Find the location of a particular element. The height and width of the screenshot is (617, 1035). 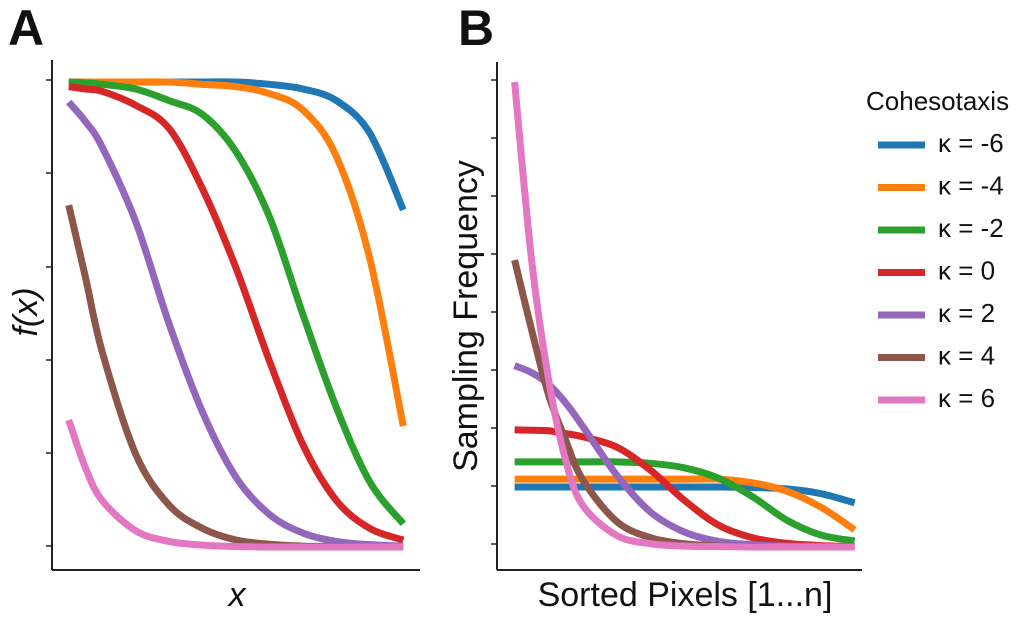

x-axis-label: Sorted Pixels [1...n] is located at coordinates (685, 595).